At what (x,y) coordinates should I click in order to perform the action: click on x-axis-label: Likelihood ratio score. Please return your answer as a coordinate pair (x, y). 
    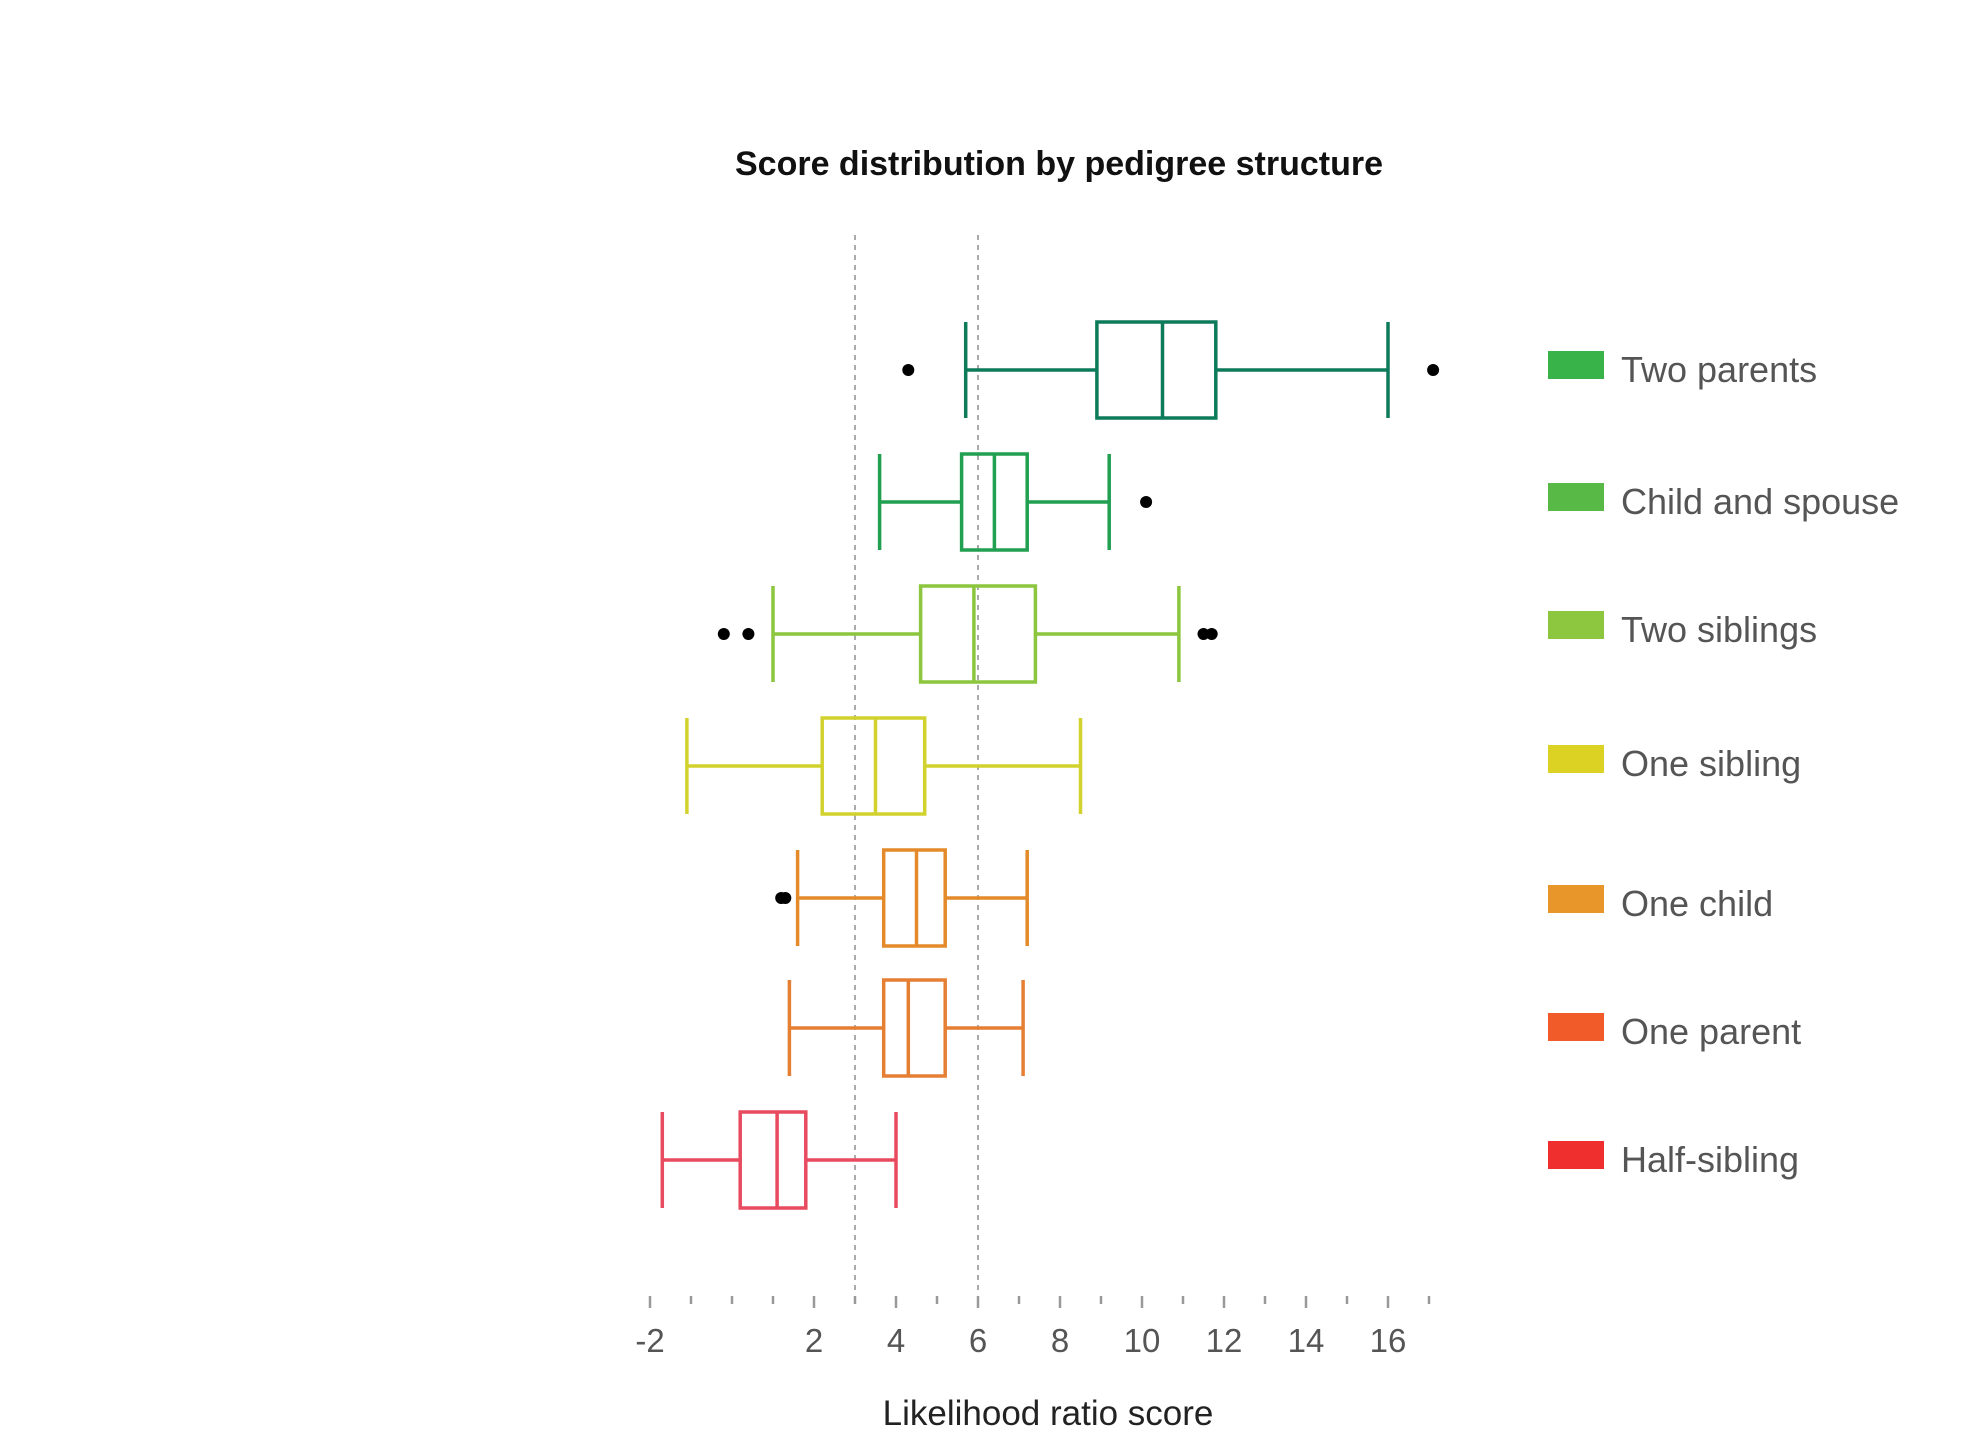
    Looking at the image, I should click on (1048, 1413).